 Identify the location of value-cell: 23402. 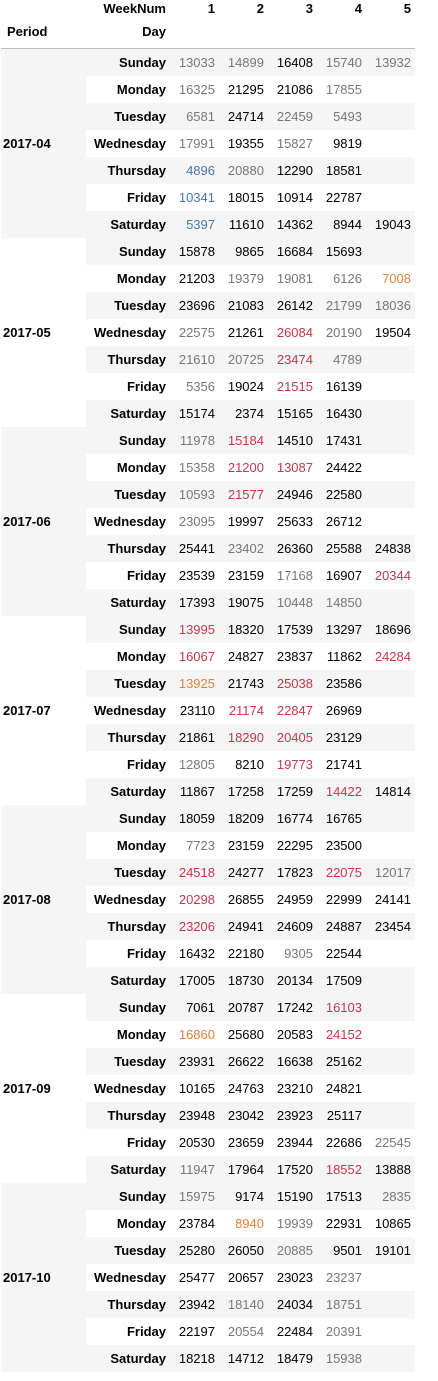
(243, 548).